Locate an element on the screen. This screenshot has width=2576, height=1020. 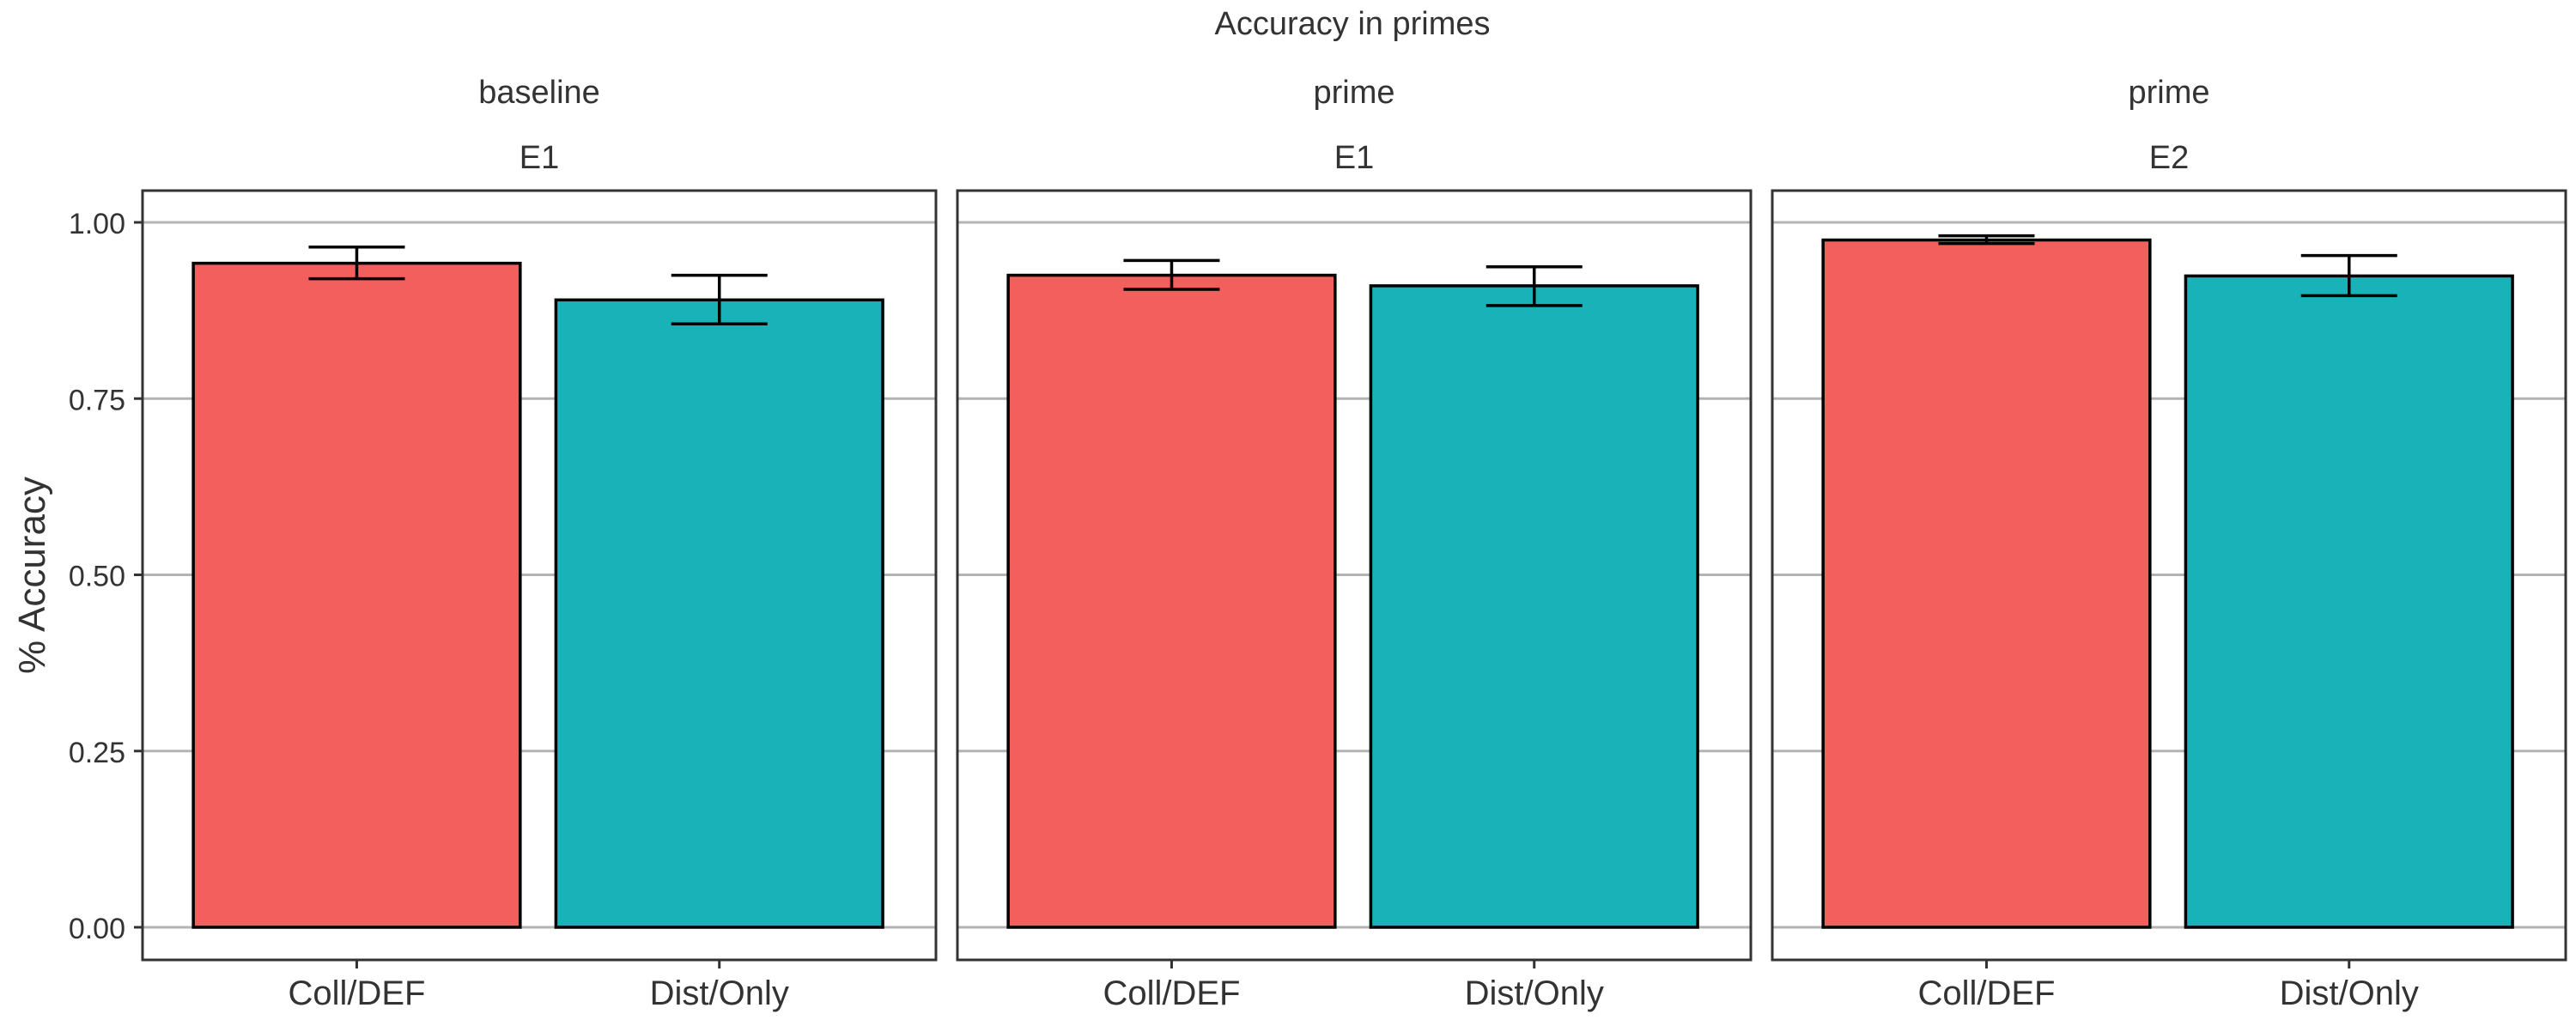
y-tick-label: 0.50 is located at coordinates (97, 577).